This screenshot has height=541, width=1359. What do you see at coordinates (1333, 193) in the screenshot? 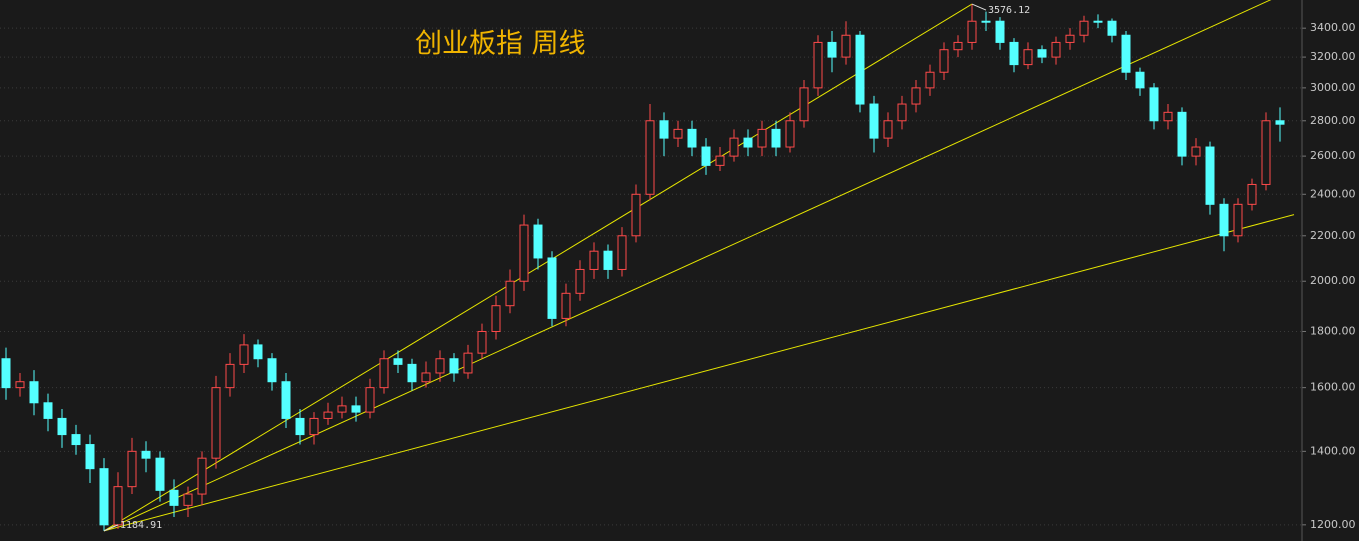
I see `y-tick-label: 2400.00` at bounding box center [1333, 193].